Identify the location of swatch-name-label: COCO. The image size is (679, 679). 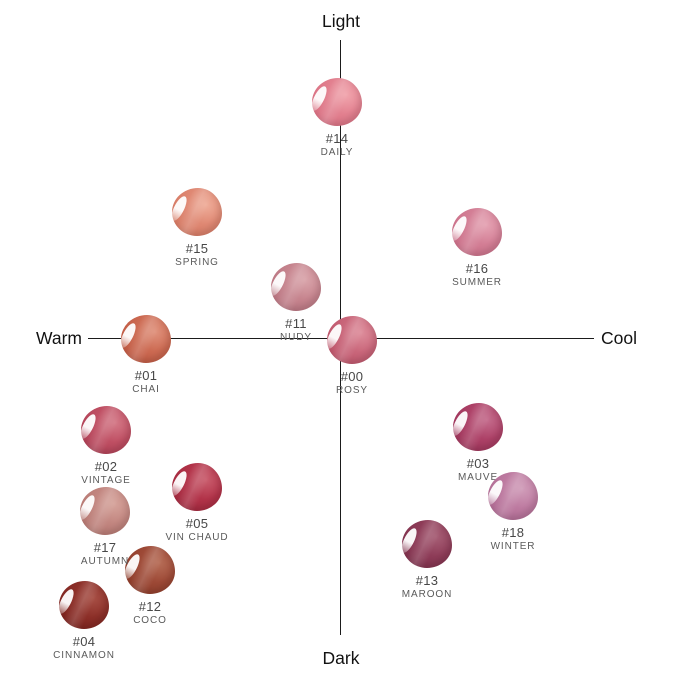
(150, 620).